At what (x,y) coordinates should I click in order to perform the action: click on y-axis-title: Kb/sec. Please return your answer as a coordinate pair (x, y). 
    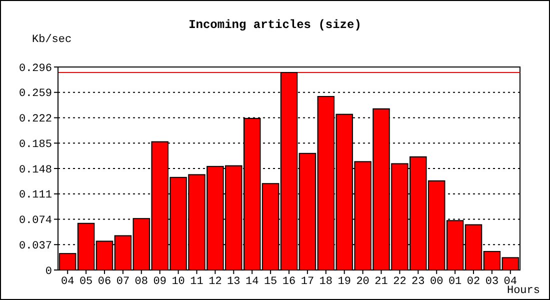
    Looking at the image, I should click on (52, 40).